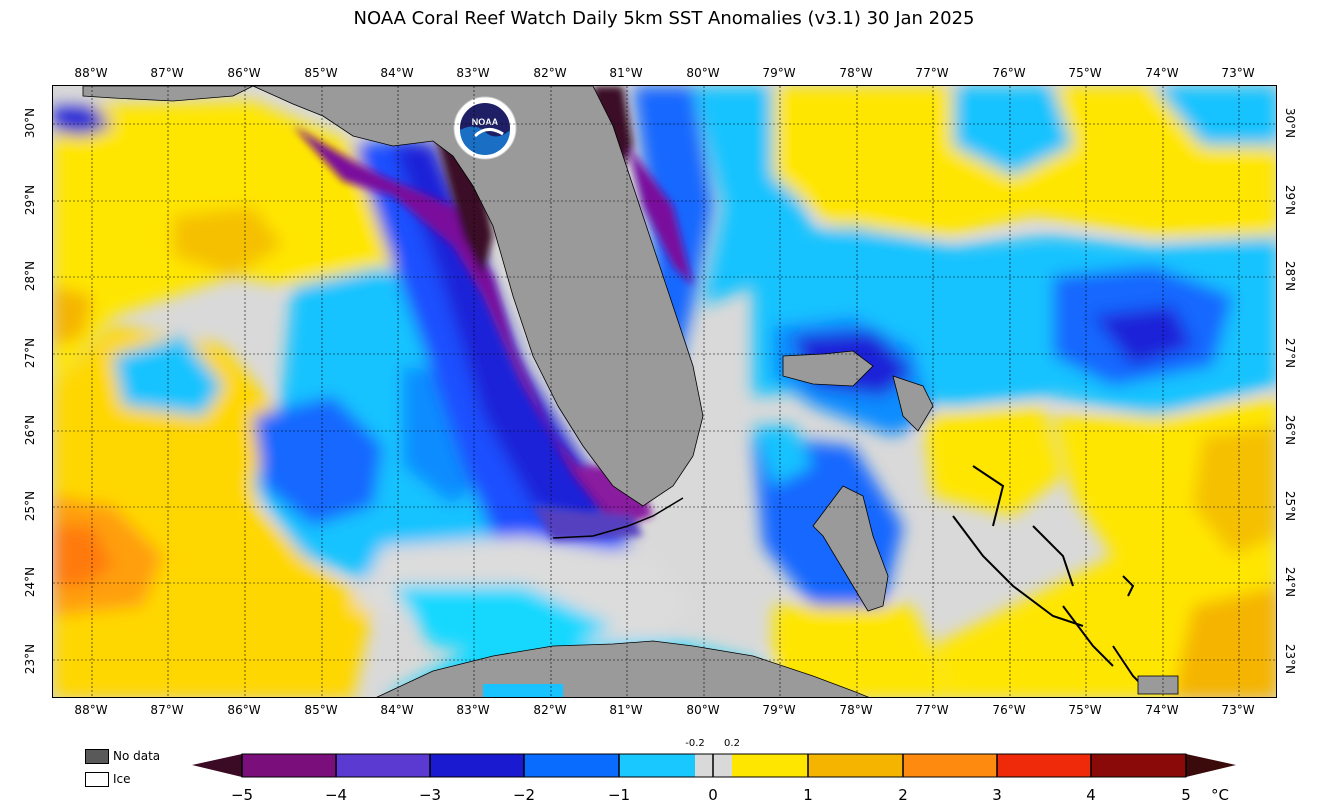 This screenshot has width=1328, height=812. I want to click on no-data-label: No data, so click(137, 756).